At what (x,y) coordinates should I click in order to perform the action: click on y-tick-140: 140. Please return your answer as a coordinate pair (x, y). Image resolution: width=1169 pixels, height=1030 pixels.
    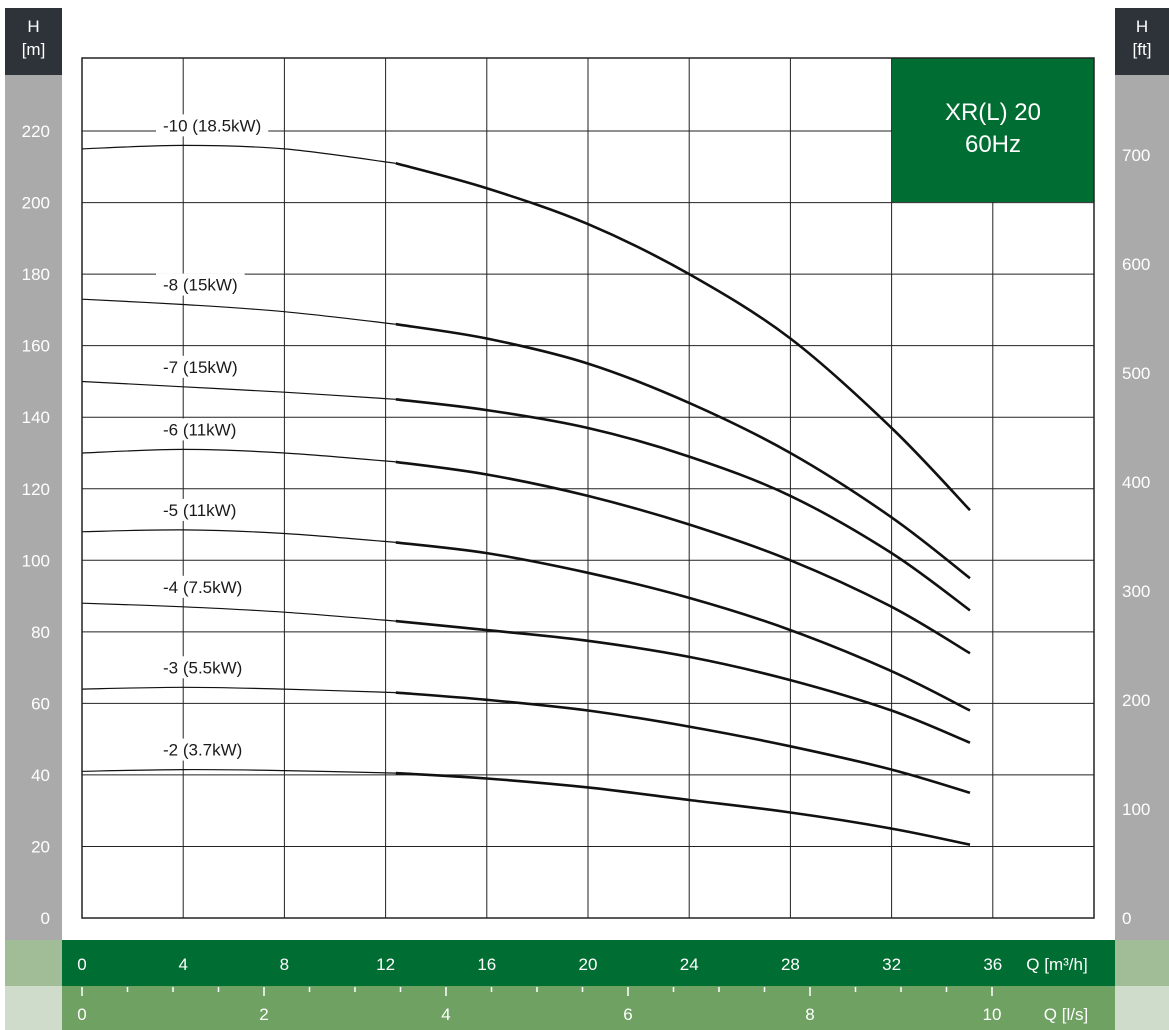
    Looking at the image, I should click on (36, 417).